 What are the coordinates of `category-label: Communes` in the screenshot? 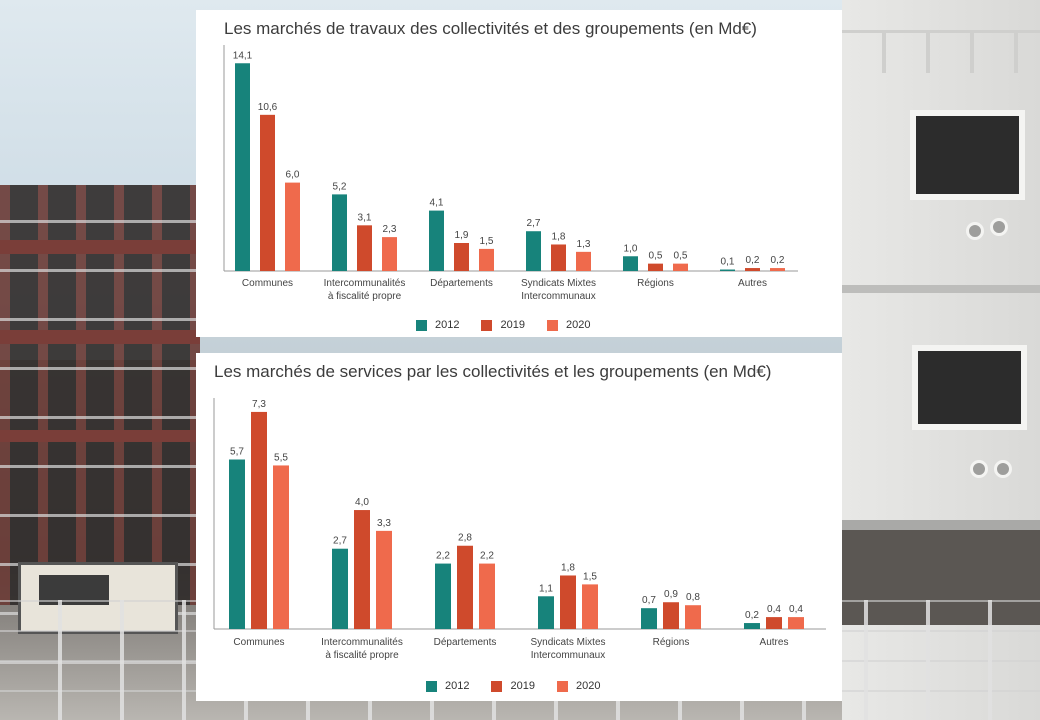 It's located at (258, 642).